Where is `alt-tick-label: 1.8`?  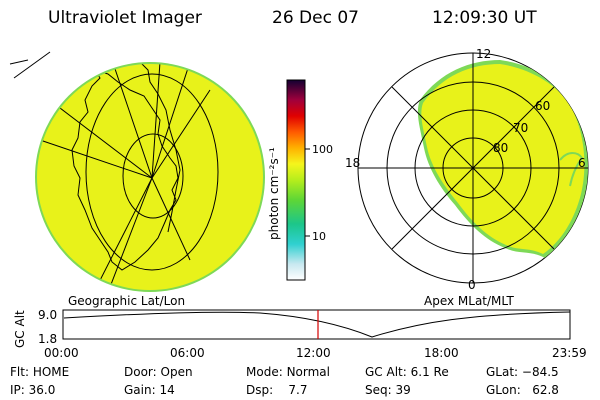
alt-tick-label: 1.8 is located at coordinates (47, 339).